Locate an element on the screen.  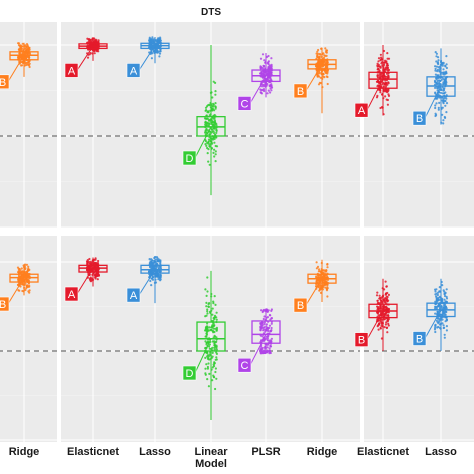
x-tick-label: Linear Model is located at coordinates (211, 458).